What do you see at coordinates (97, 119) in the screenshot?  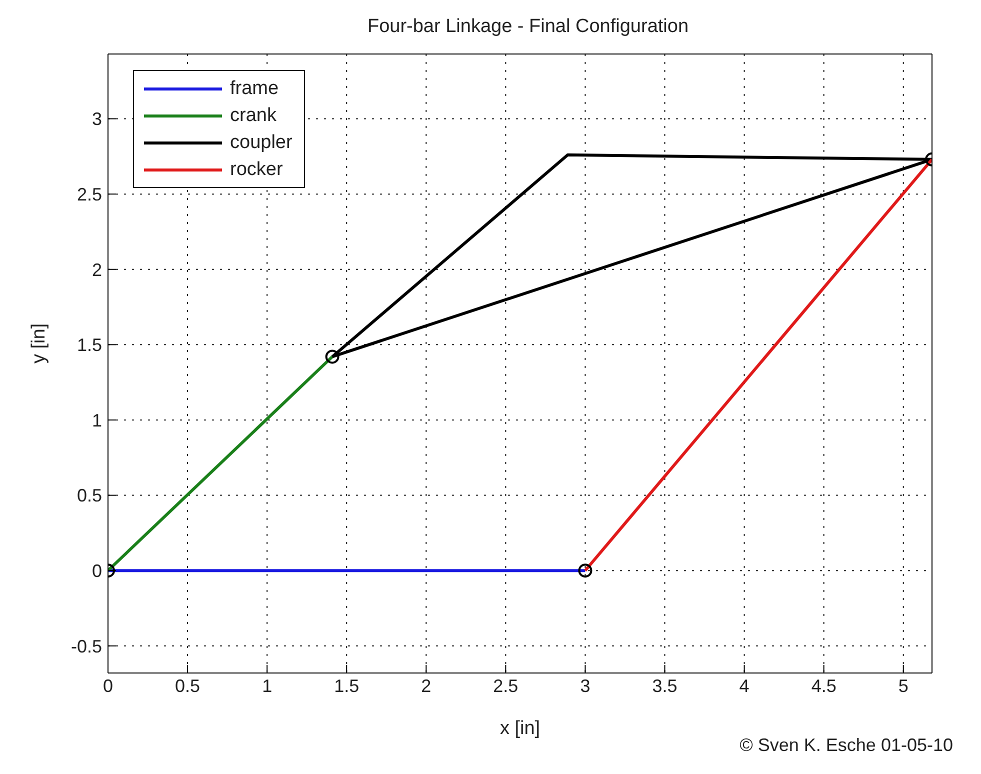 I see `y-tick-label: 3` at bounding box center [97, 119].